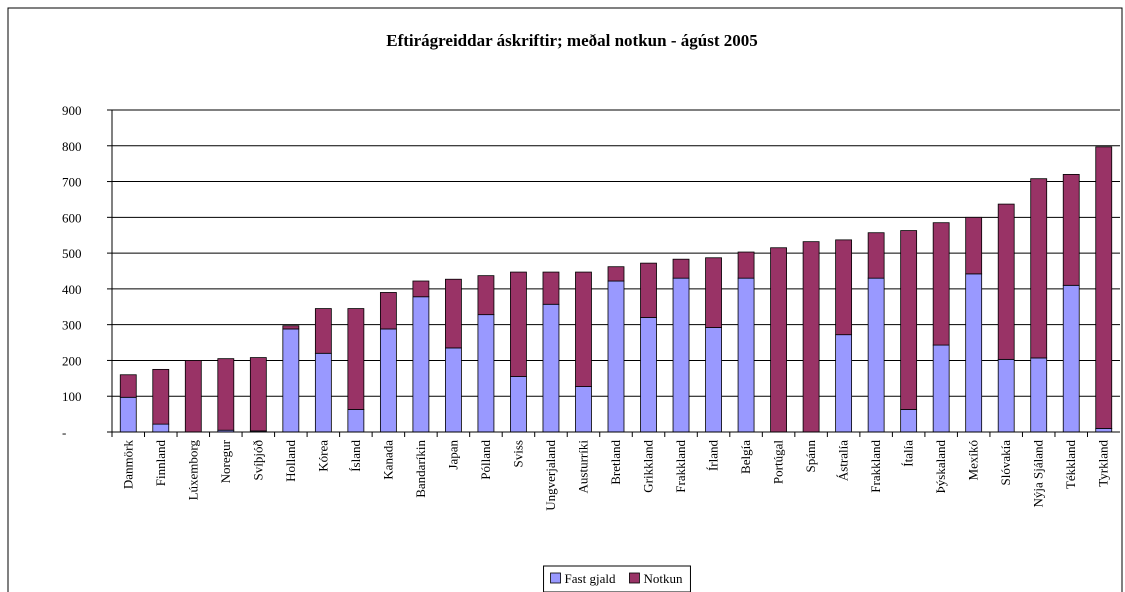 This screenshot has width=1125, height=592. What do you see at coordinates (1005, 463) in the screenshot?
I see `x-tick-label: Slóvakía` at bounding box center [1005, 463].